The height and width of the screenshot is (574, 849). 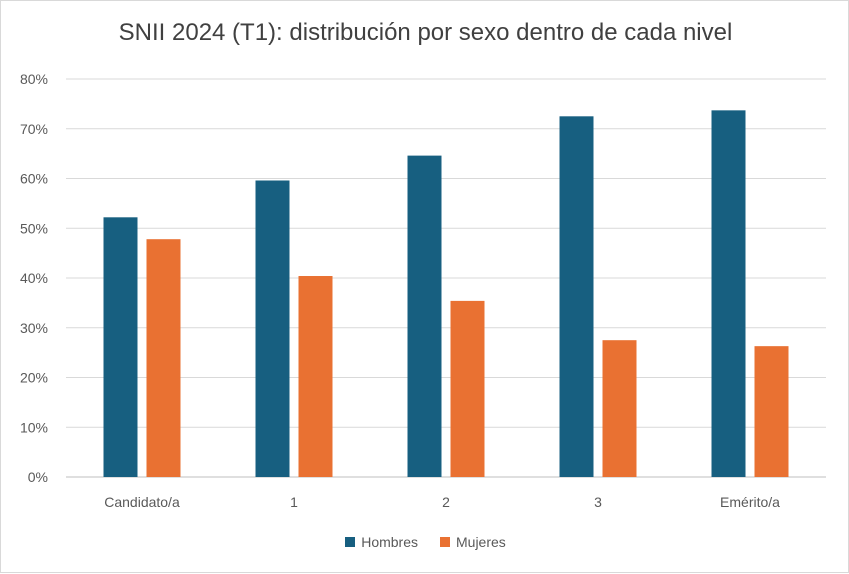 What do you see at coordinates (294, 502) in the screenshot?
I see `x-tick-label: 1` at bounding box center [294, 502].